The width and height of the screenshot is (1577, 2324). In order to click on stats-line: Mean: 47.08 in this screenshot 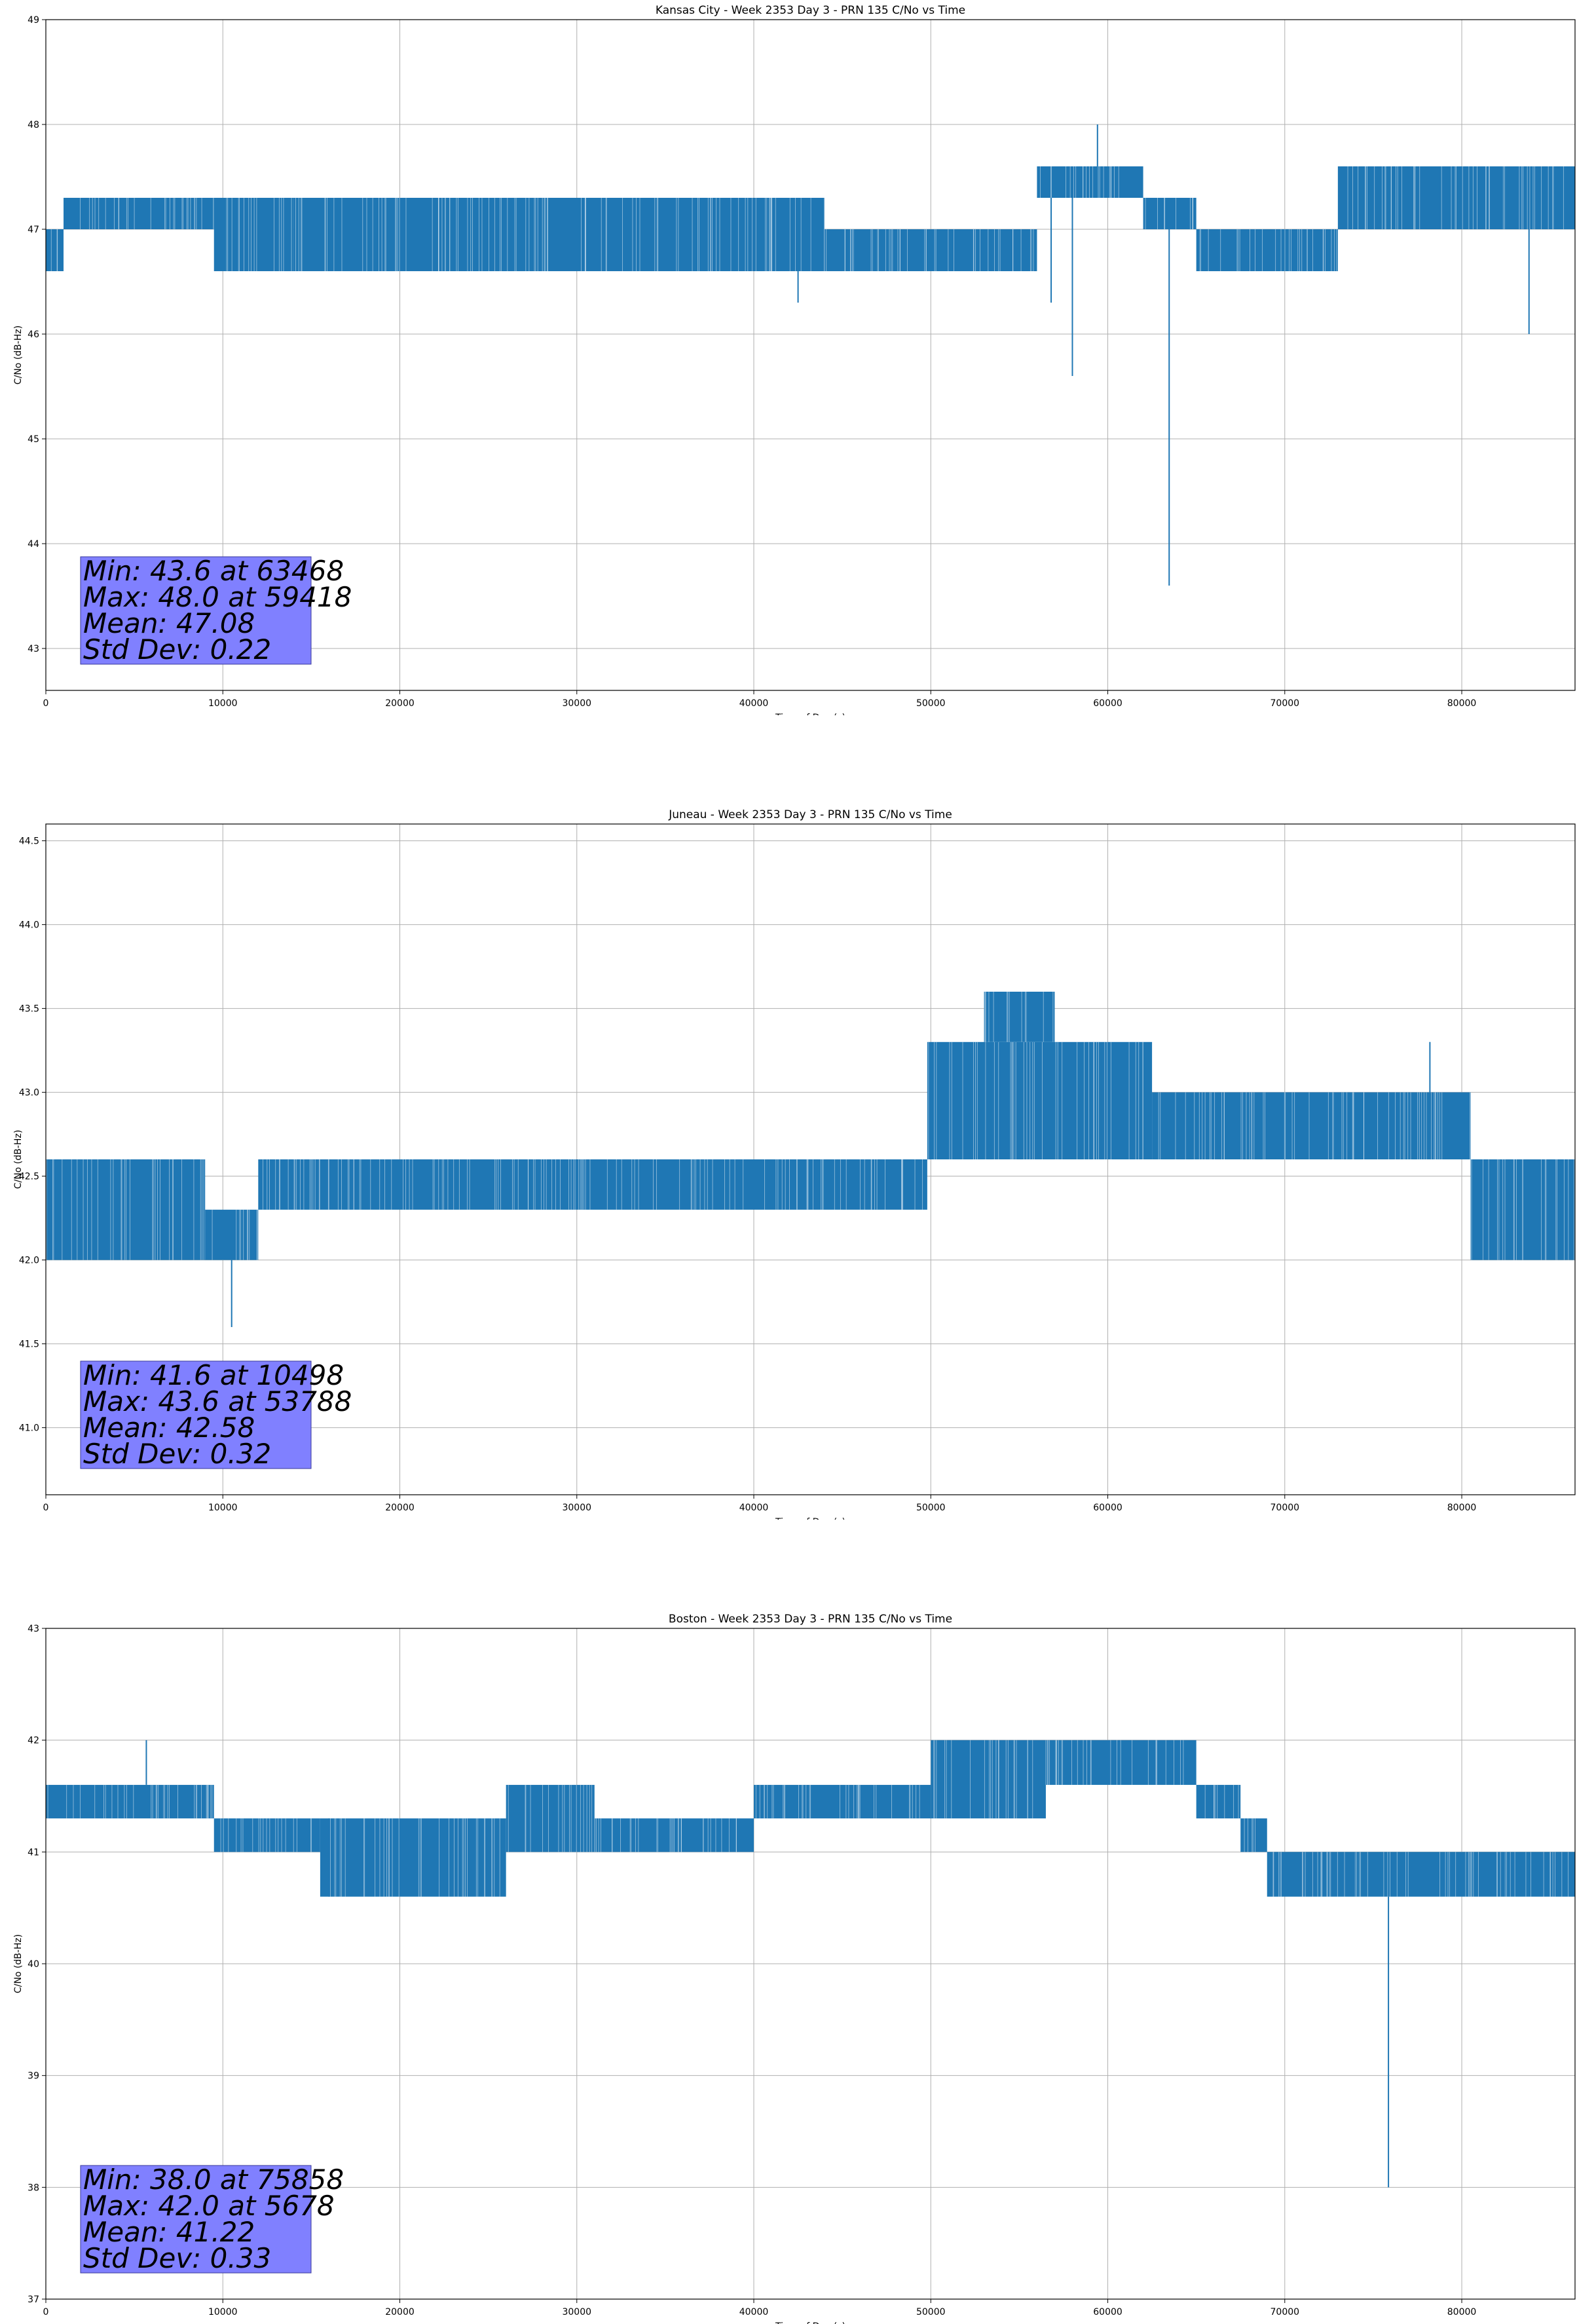, I will do `click(169, 623)`.